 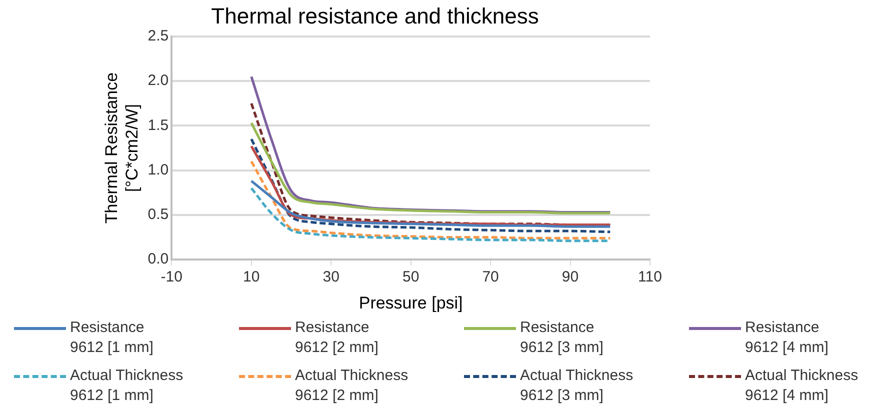 I want to click on x-tick-label: 50, so click(x=411, y=277).